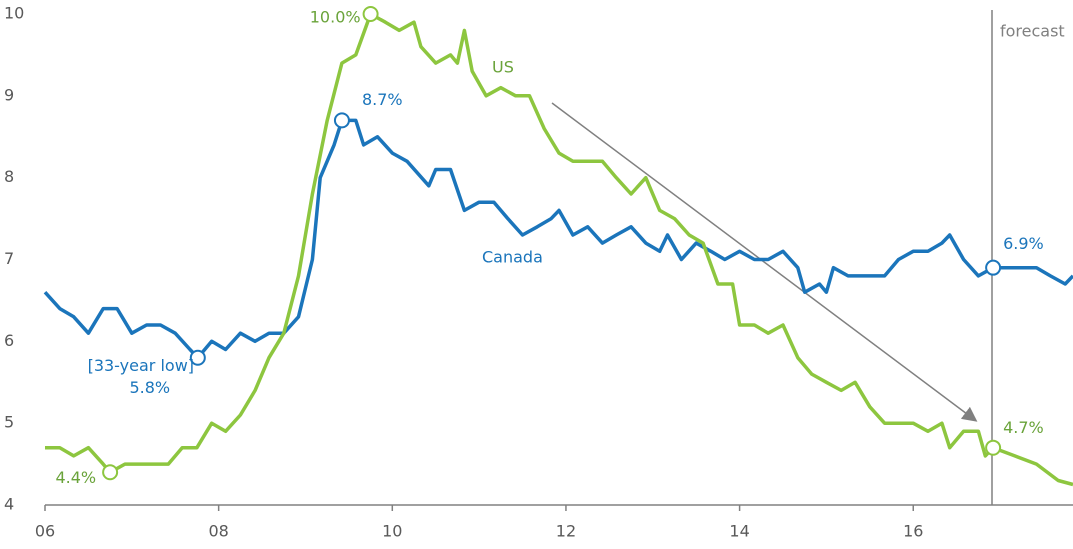 This screenshot has height=549, width=1073. What do you see at coordinates (45, 531) in the screenshot?
I see `x-tick-label: 06` at bounding box center [45, 531].